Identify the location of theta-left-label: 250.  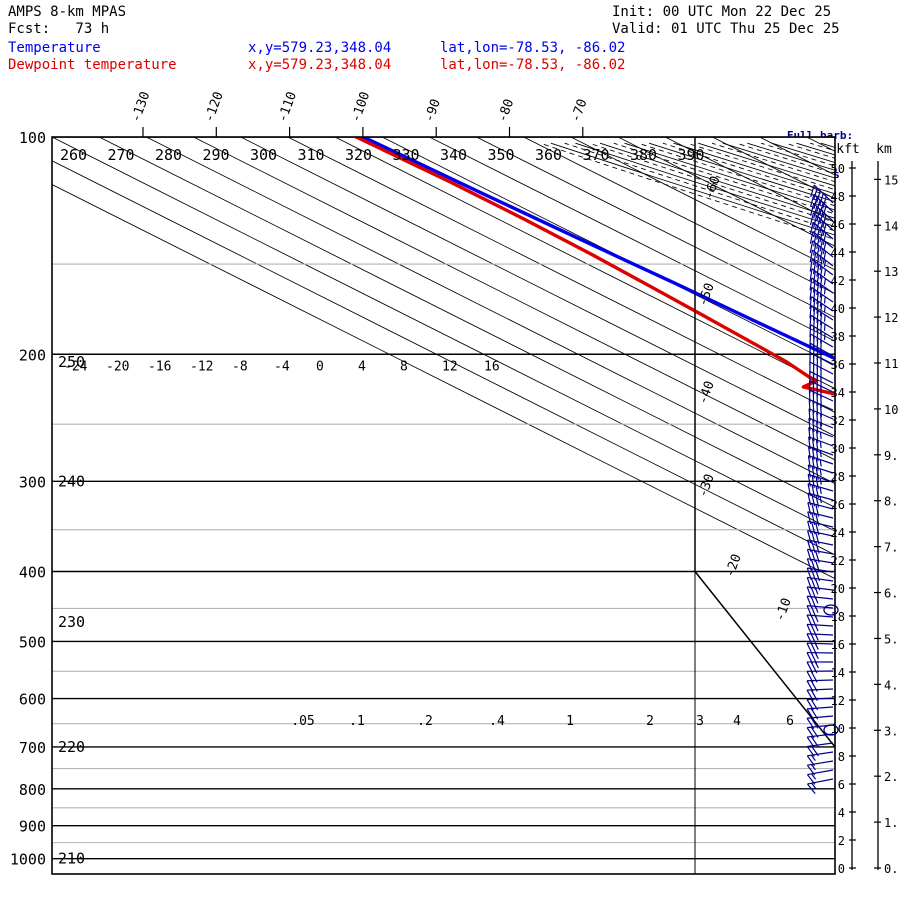
(71, 362).